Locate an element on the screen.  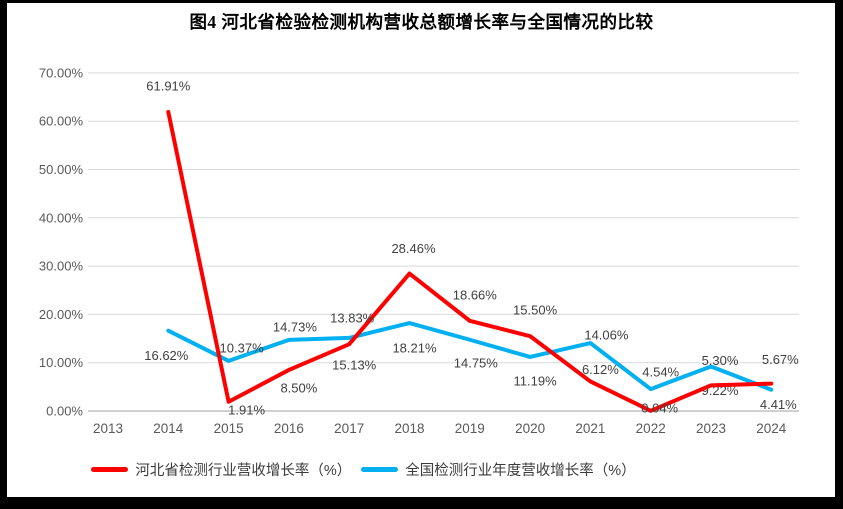
x-axis-tick-label: 2014 is located at coordinates (168, 428).